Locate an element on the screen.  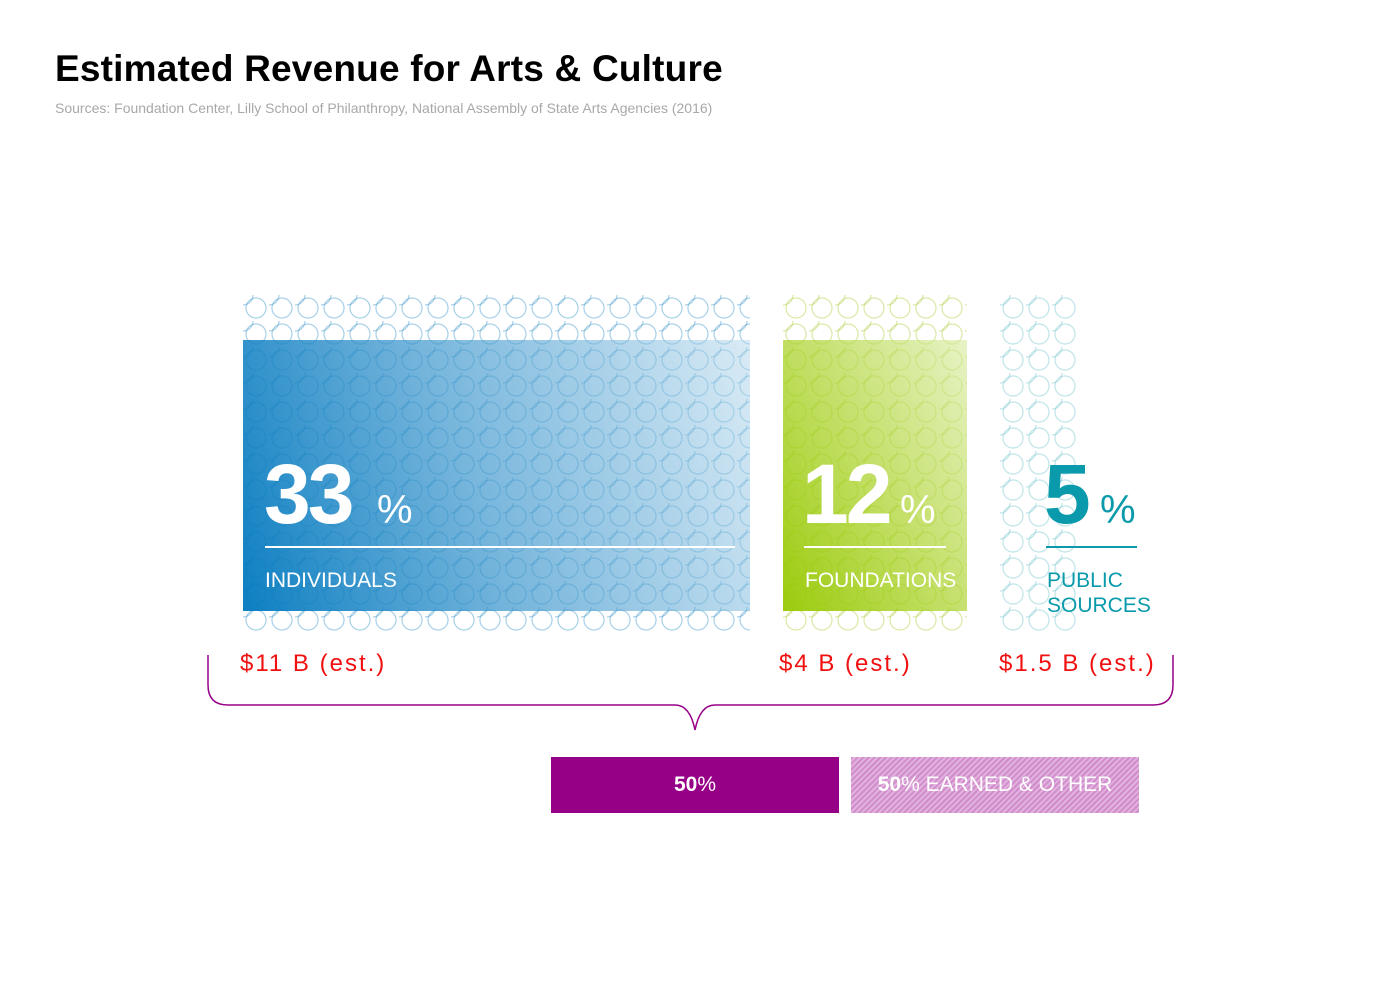
amount-public: $1.5 B (est.) is located at coordinates (1077, 663).